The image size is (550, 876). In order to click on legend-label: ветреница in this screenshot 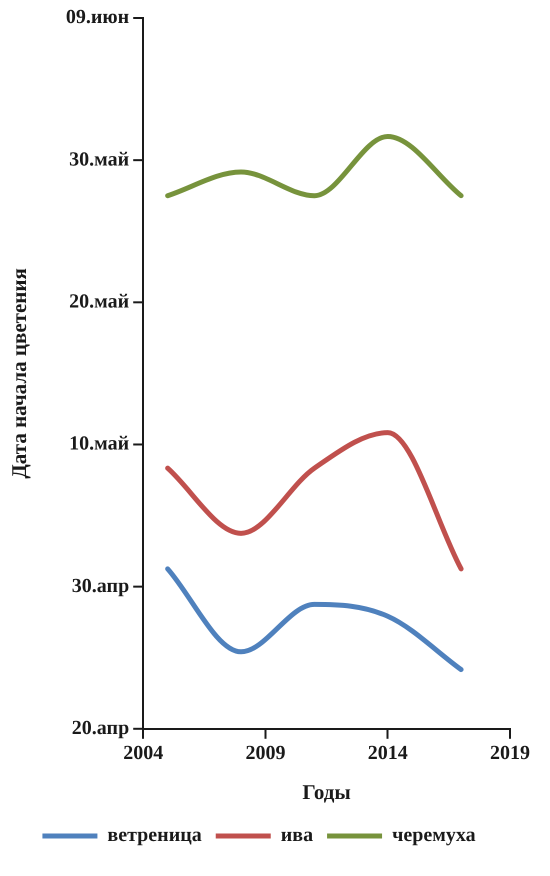, I will do `click(154, 835)`.